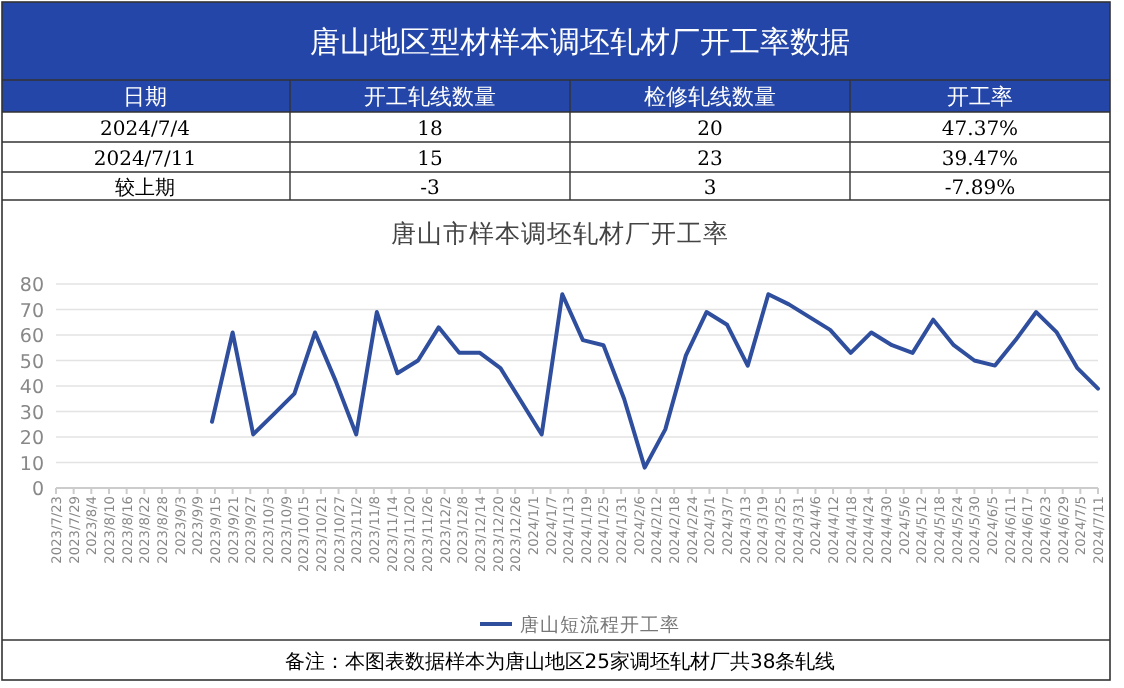 This screenshot has height=688, width=1124. I want to click on y-tick-label: 80, so click(31, 286).